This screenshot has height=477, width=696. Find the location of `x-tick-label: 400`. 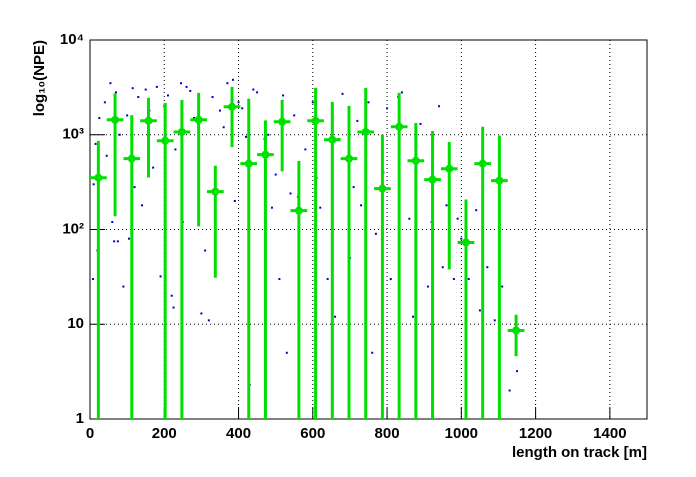

x-tick-label: 400 is located at coordinates (238, 433).